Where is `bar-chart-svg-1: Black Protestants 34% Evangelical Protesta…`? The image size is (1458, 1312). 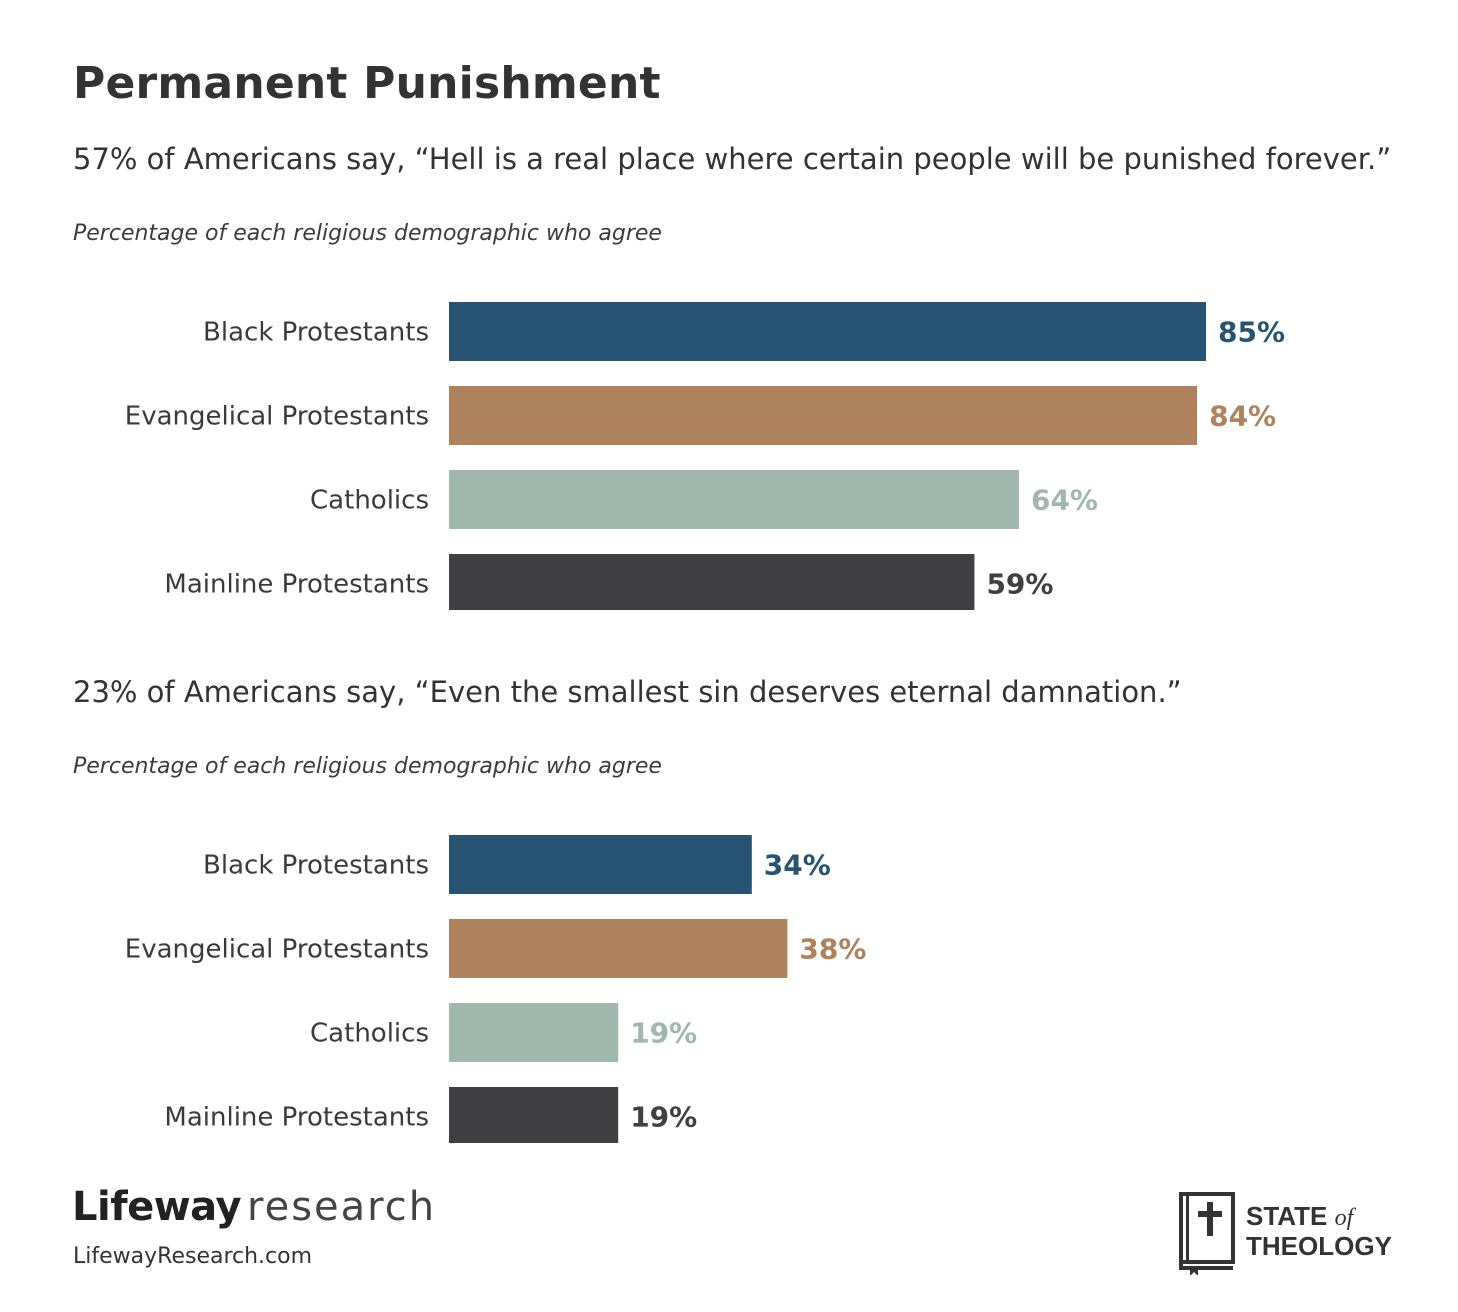 bar-chart-svg-1: Black Protestants 34% Evangelical Protesta… is located at coordinates (495, 989).